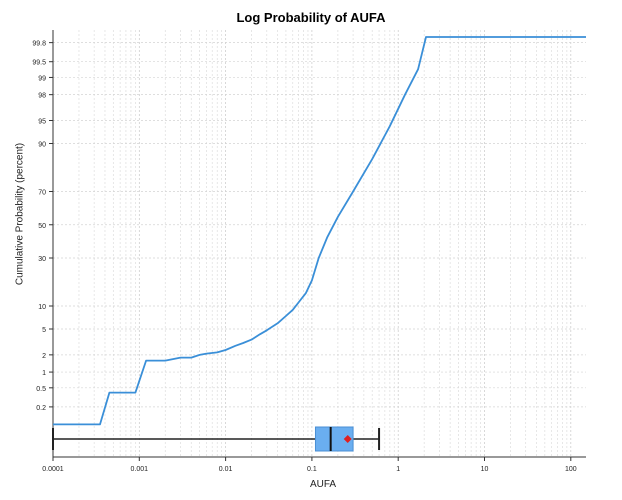  Describe the element at coordinates (42, 226) in the screenshot. I see `y-tick-label: 50` at that location.